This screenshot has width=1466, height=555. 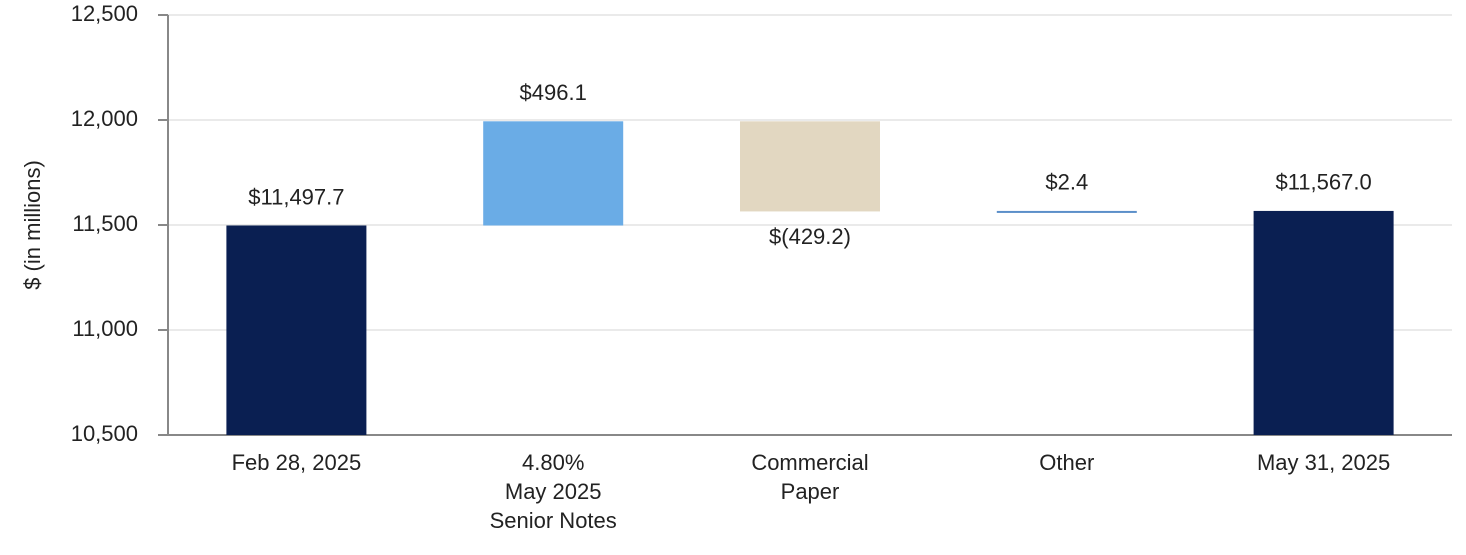 What do you see at coordinates (1323, 182) in the screenshot?
I see `value-label: $11,567.0` at bounding box center [1323, 182].